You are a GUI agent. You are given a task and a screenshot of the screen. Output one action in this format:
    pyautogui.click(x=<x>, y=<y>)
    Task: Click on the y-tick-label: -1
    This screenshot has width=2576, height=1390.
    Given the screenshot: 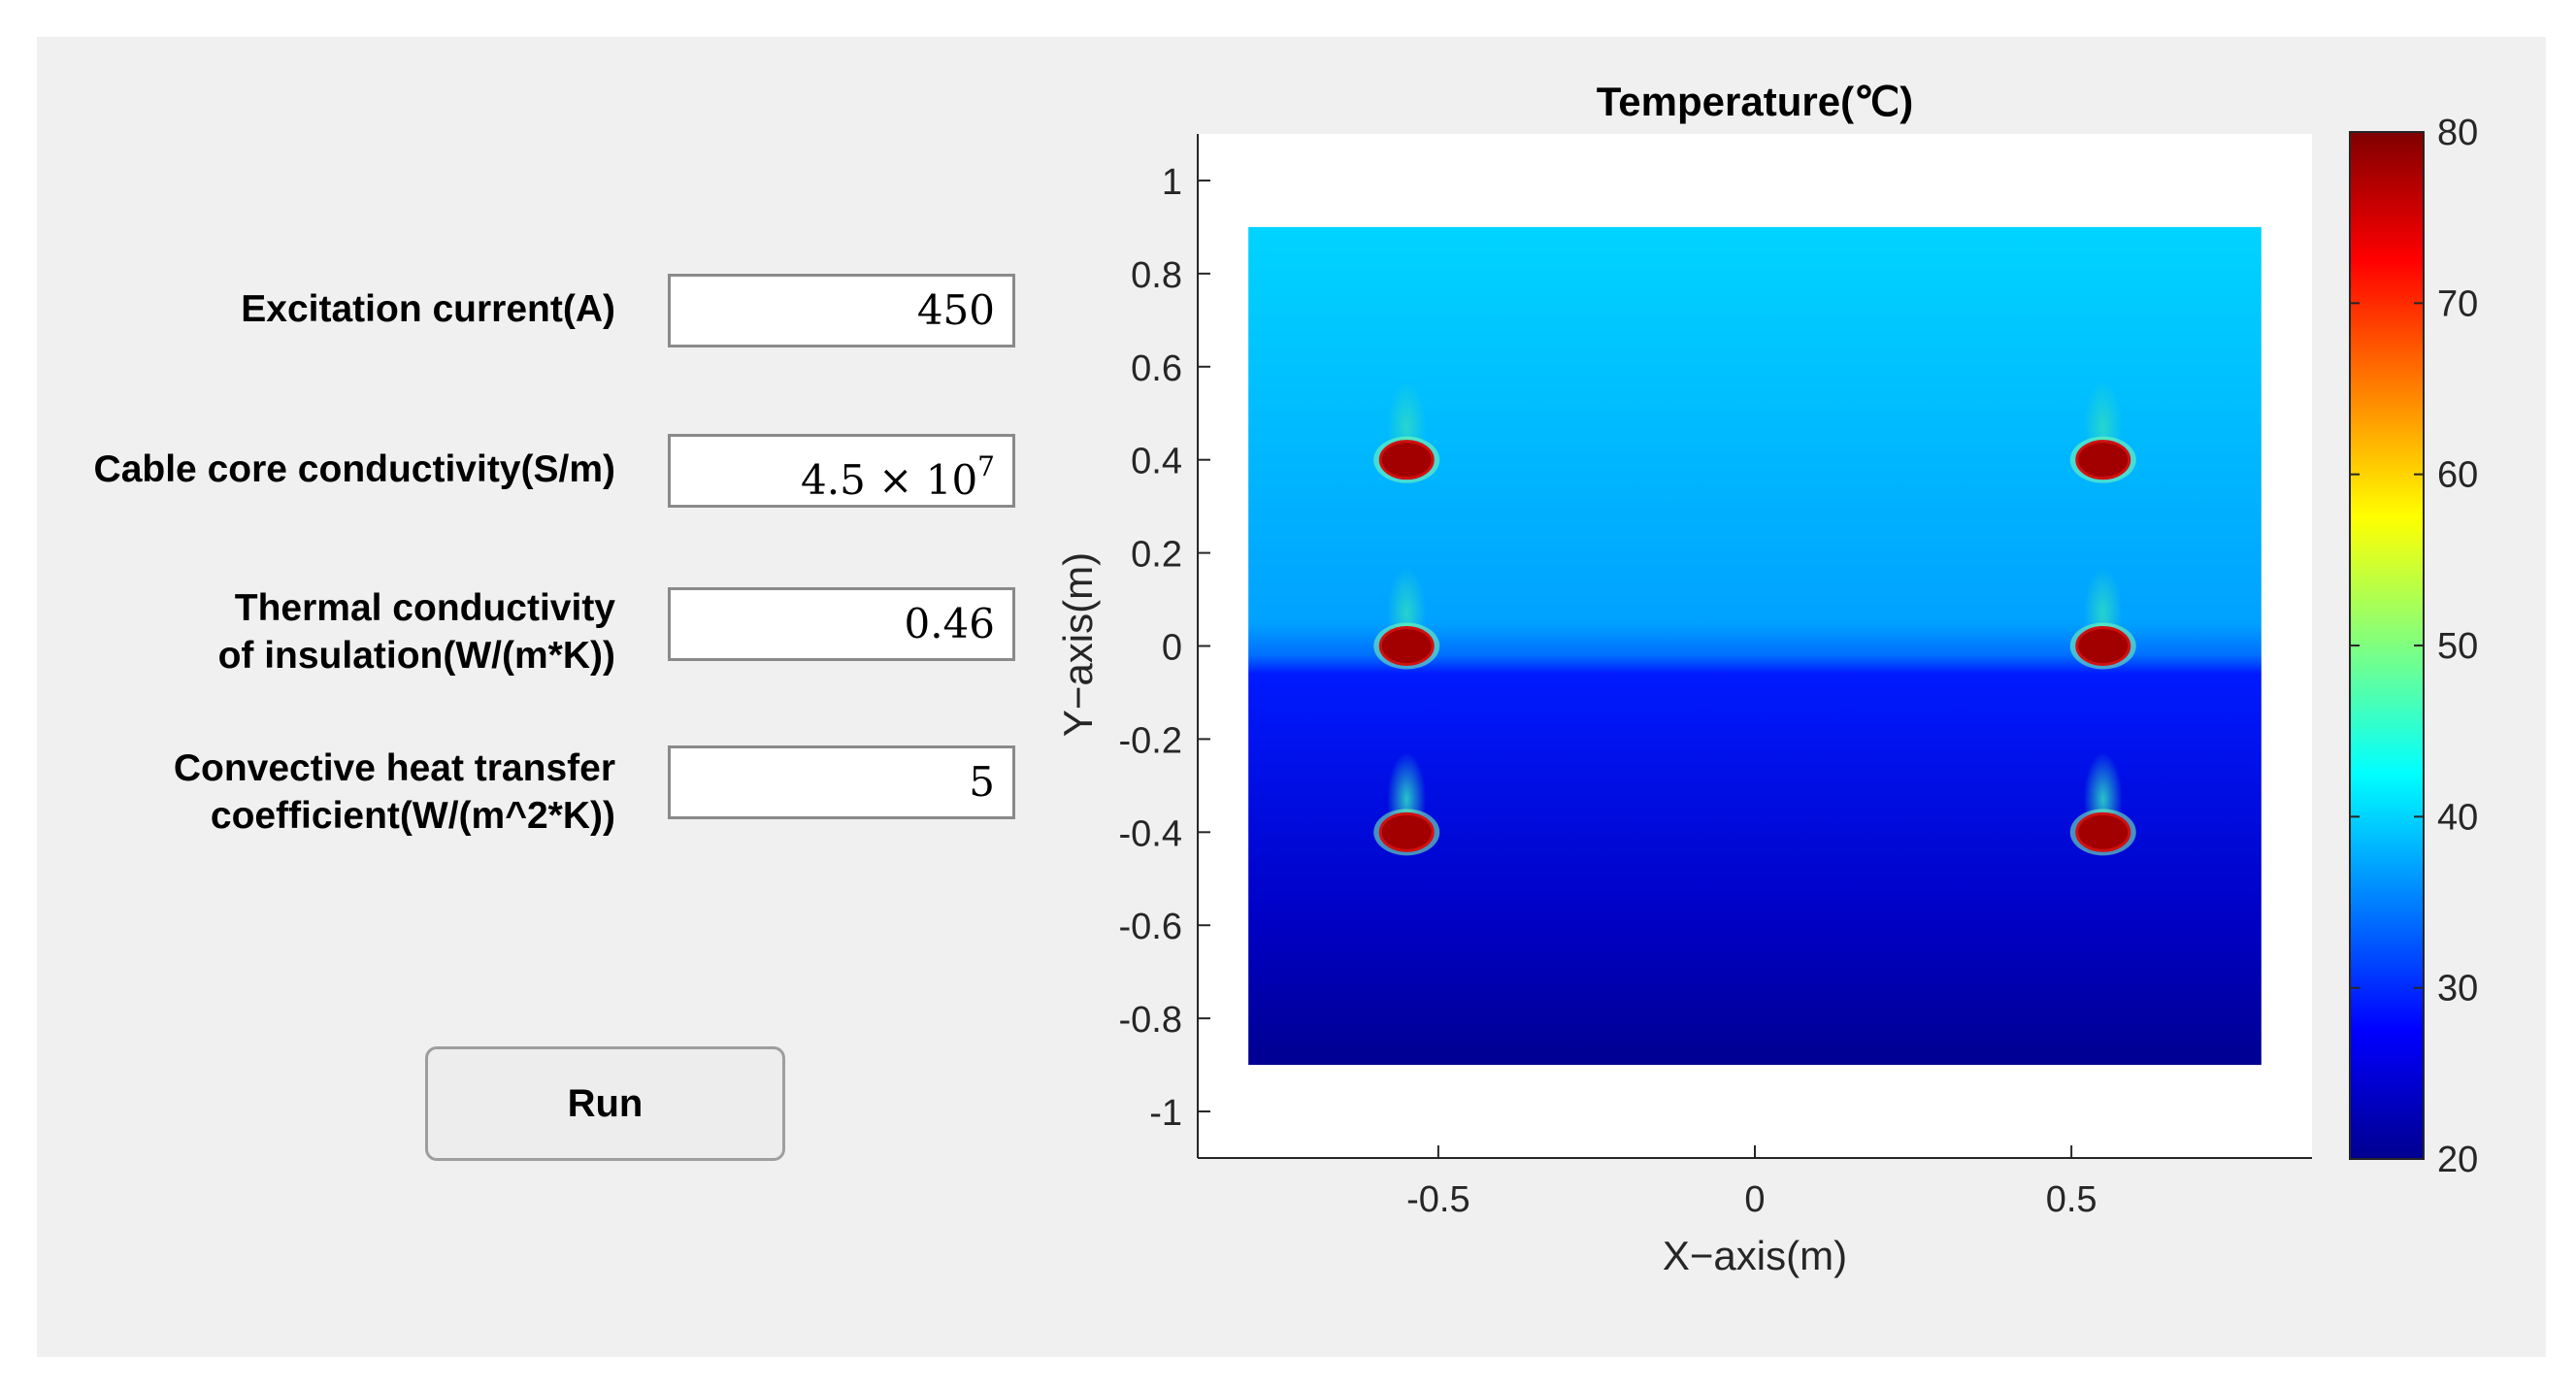 What is the action you would take?
    pyautogui.click(x=1165, y=1113)
    